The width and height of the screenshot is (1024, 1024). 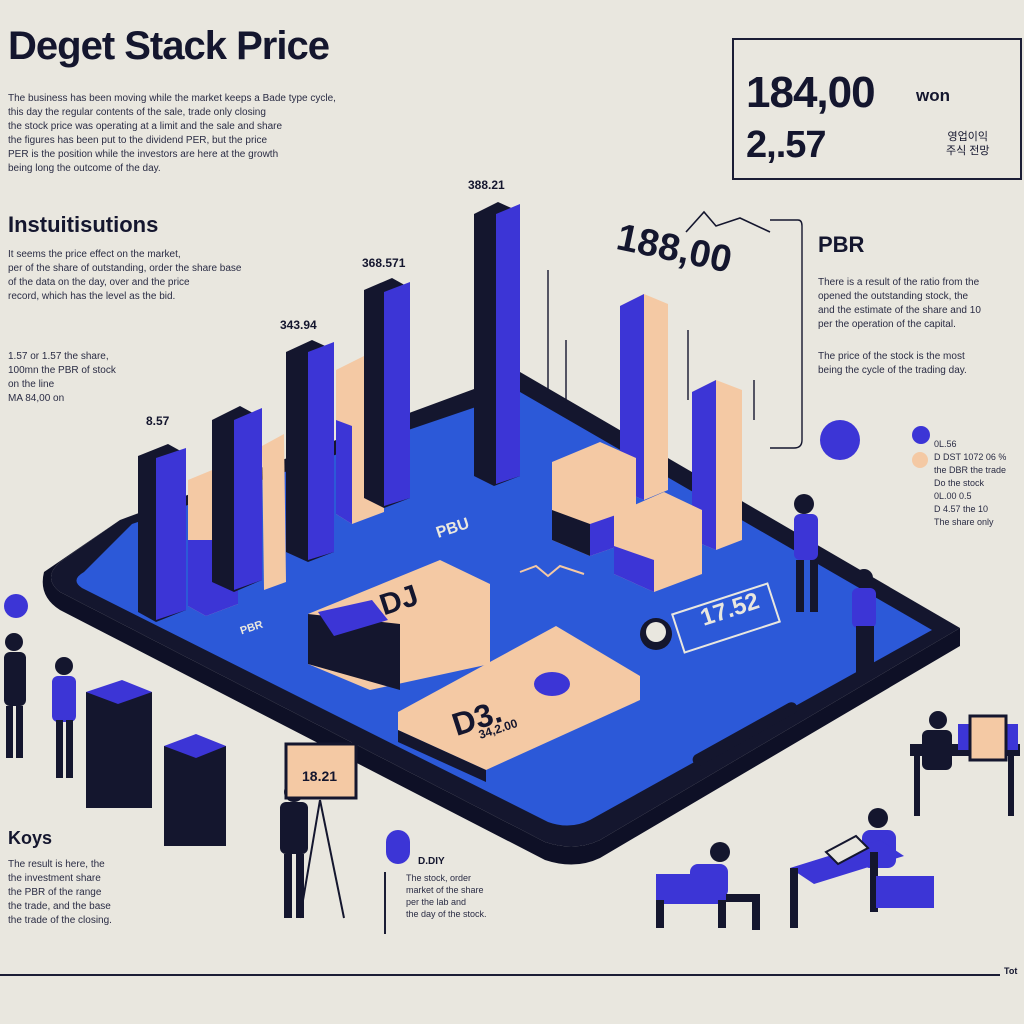 I want to click on pbr-line: and the estimate of the share and 10, so click(x=899, y=310).